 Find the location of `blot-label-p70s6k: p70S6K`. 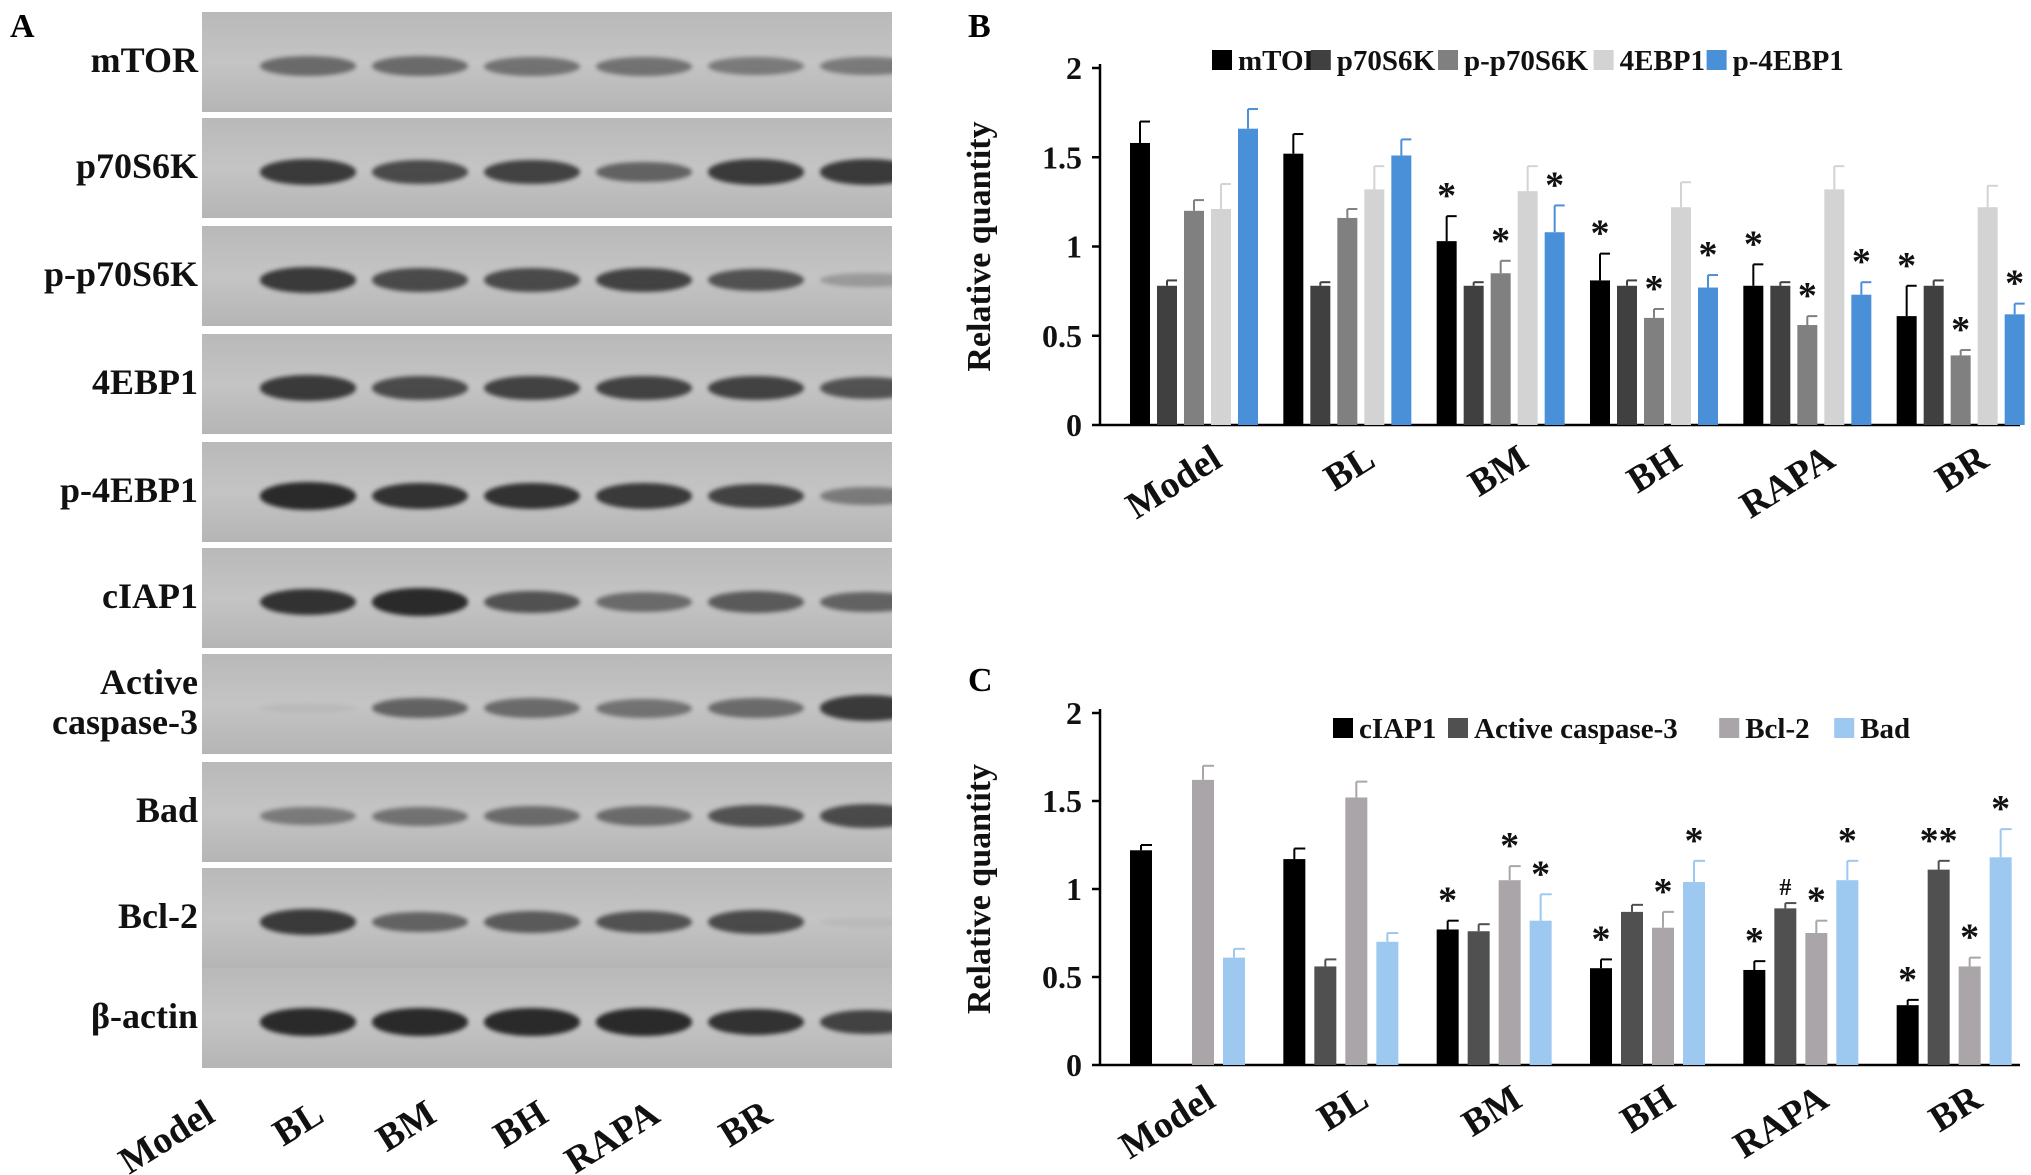

blot-label-p70s6k: p70S6K is located at coordinates (136, 166).